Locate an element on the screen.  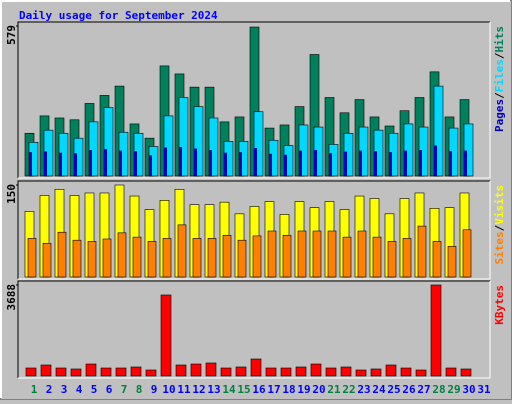
x-tick-label: 4 is located at coordinates (79, 389).